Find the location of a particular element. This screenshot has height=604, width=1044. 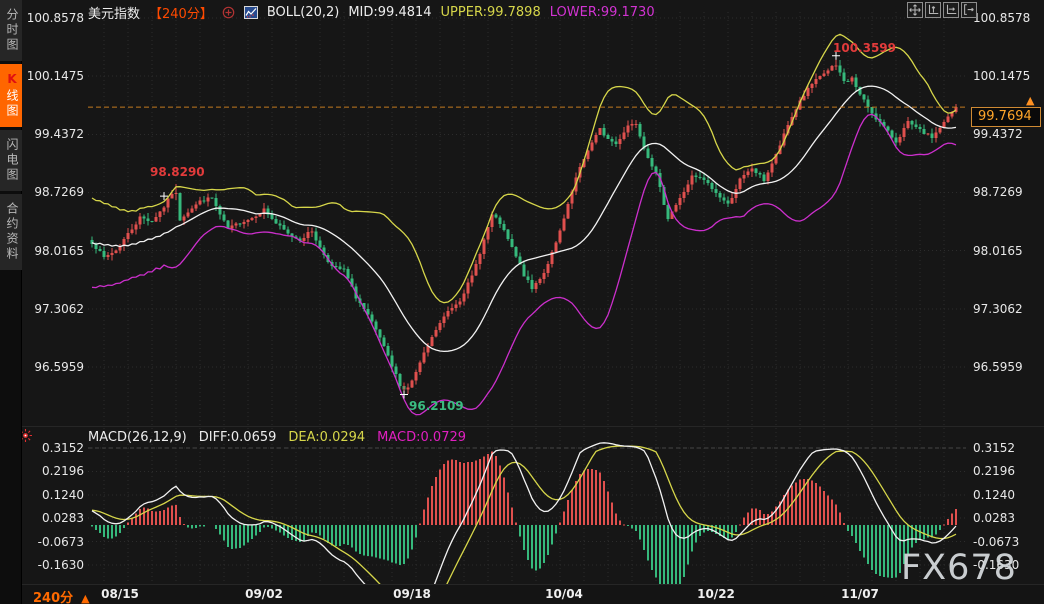

macd-tick-label-right: 0.3152 is located at coordinates (994, 447).